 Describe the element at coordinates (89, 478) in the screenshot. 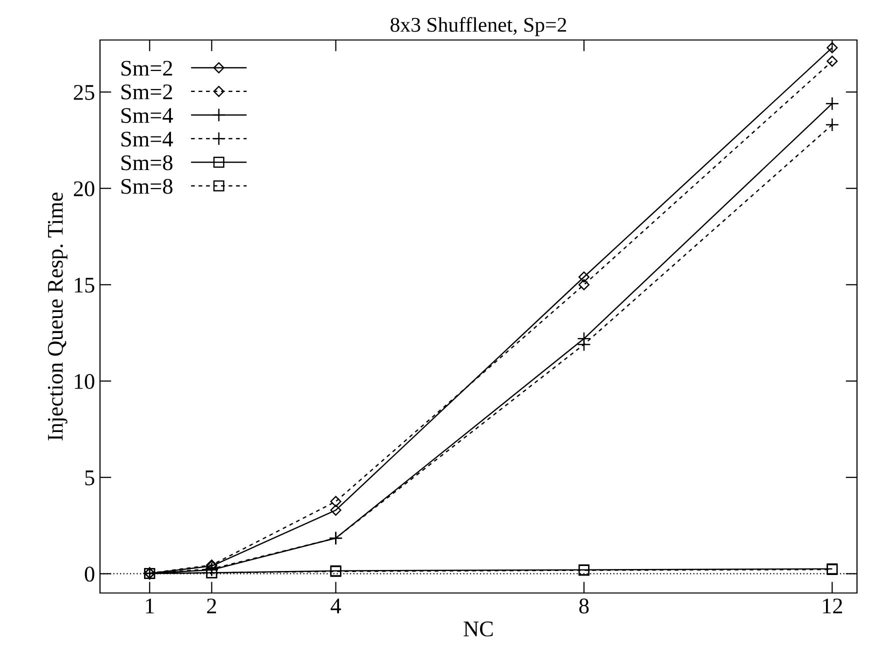

I see `y-tick-label: 5` at that location.